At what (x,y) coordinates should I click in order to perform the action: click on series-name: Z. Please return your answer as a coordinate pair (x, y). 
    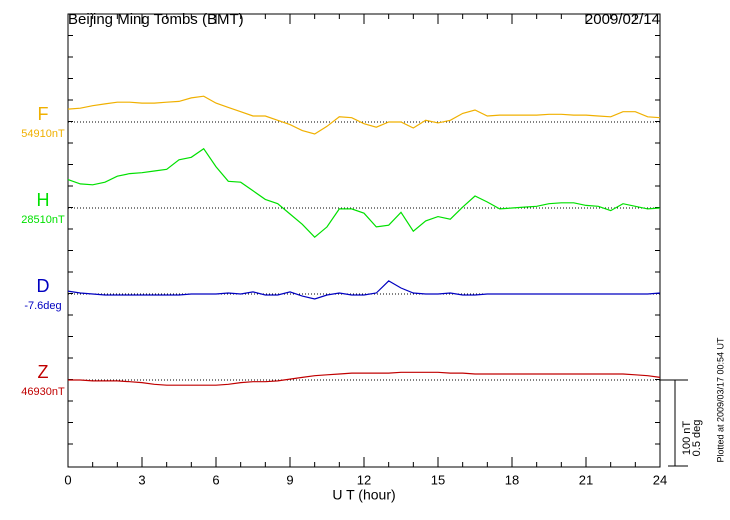
    Looking at the image, I should click on (43, 372).